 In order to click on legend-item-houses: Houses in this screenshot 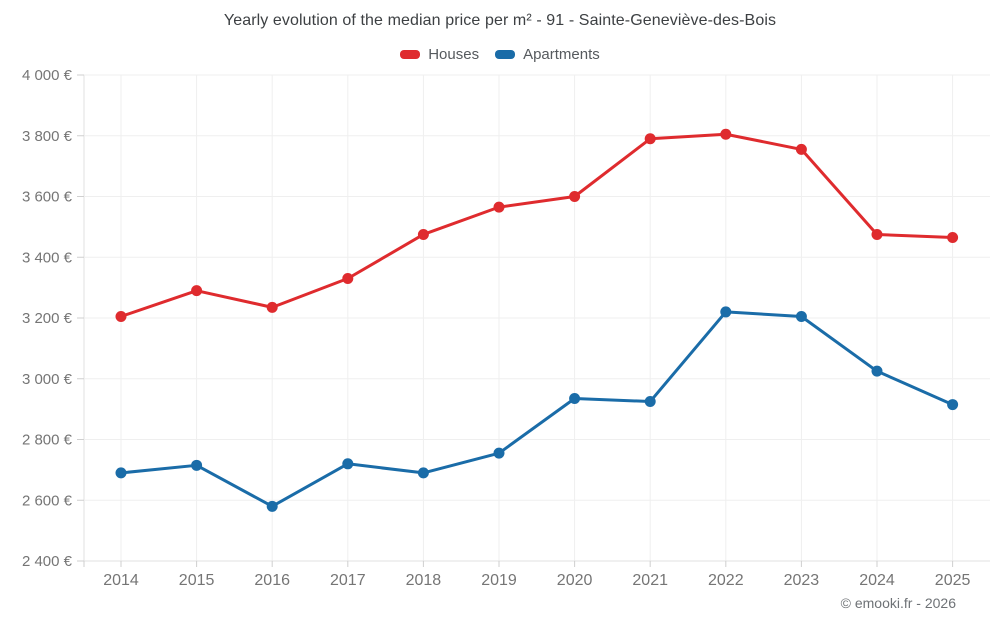, I will do `click(439, 54)`.